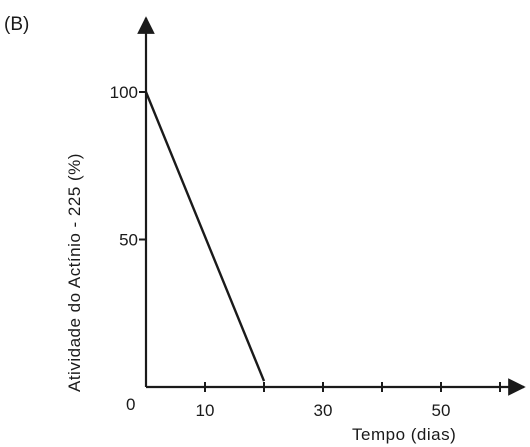 This screenshot has width=530, height=447. What do you see at coordinates (441, 410) in the screenshot?
I see `x-tick-label-50: 50` at bounding box center [441, 410].